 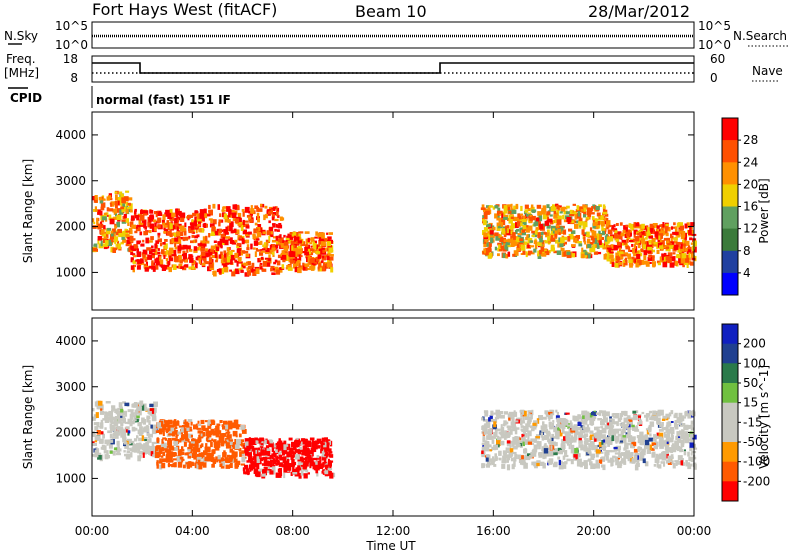 I want to click on colorbar-segment, so click(x=730, y=452).